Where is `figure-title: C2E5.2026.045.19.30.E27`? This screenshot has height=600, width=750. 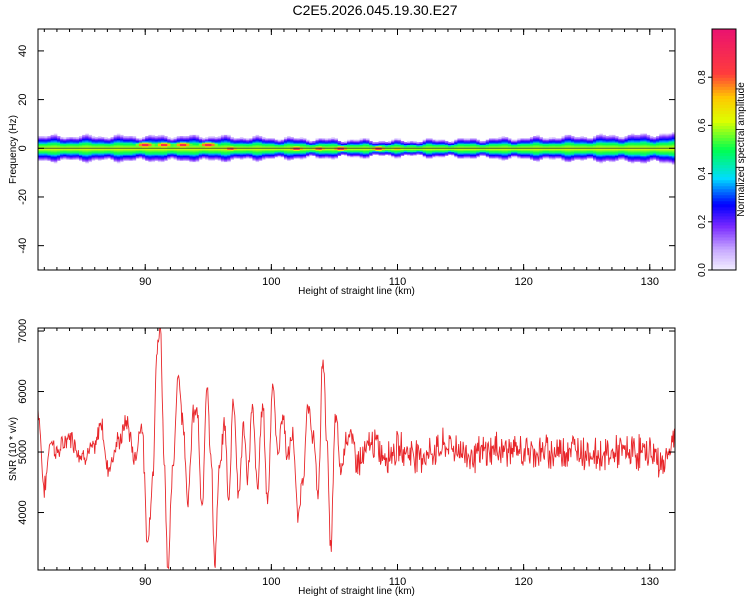
figure-title: C2E5.2026.045.19.30.E27 is located at coordinates (375, 10).